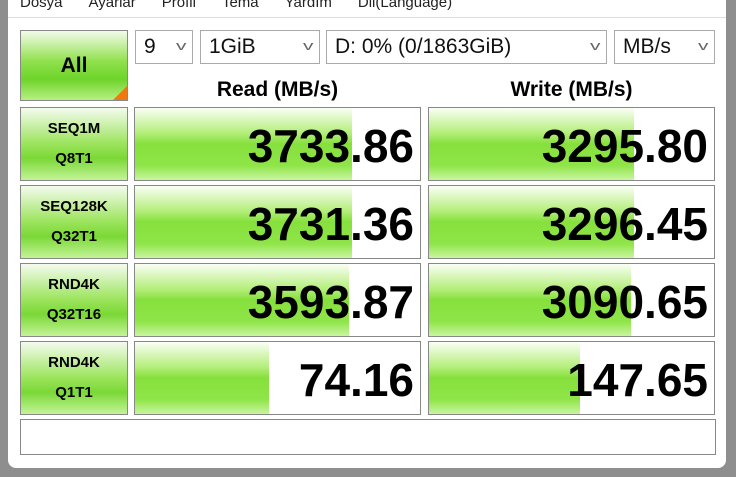  What do you see at coordinates (74, 314) in the screenshot?
I see `test-params: Q32T16` at bounding box center [74, 314].